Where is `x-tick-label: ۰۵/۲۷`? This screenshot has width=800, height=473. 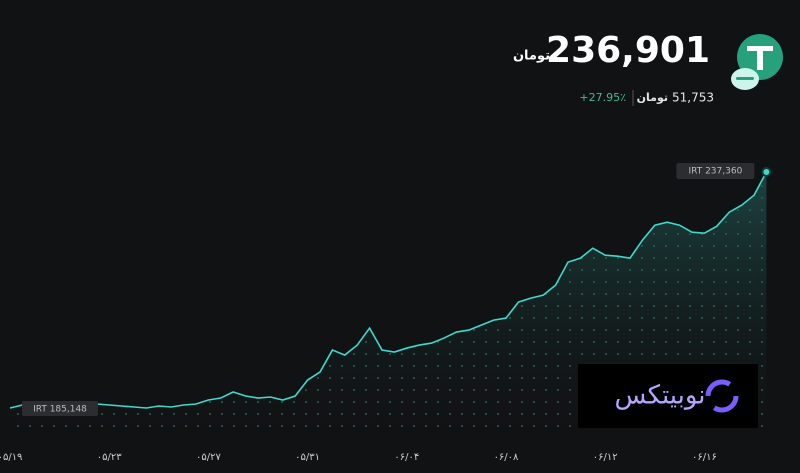
x-tick-label: ۰۵/۲۷ is located at coordinates (208, 457).